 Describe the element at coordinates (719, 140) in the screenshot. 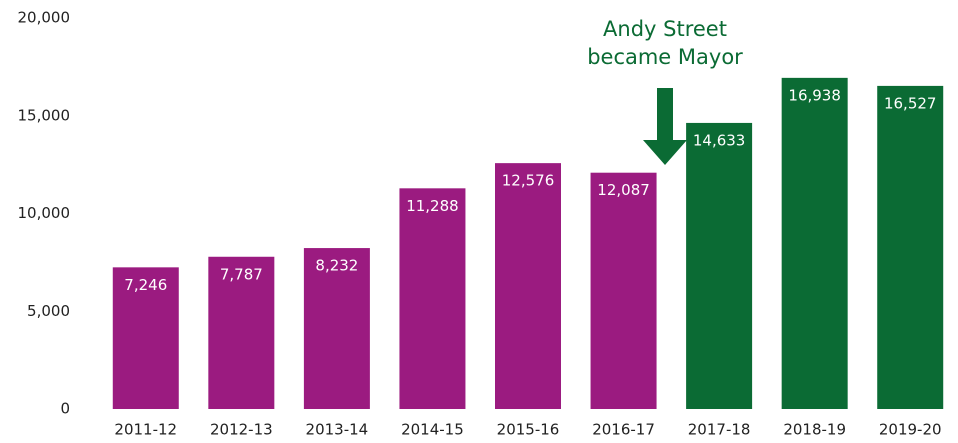

I see `value-label: 14,633` at that location.